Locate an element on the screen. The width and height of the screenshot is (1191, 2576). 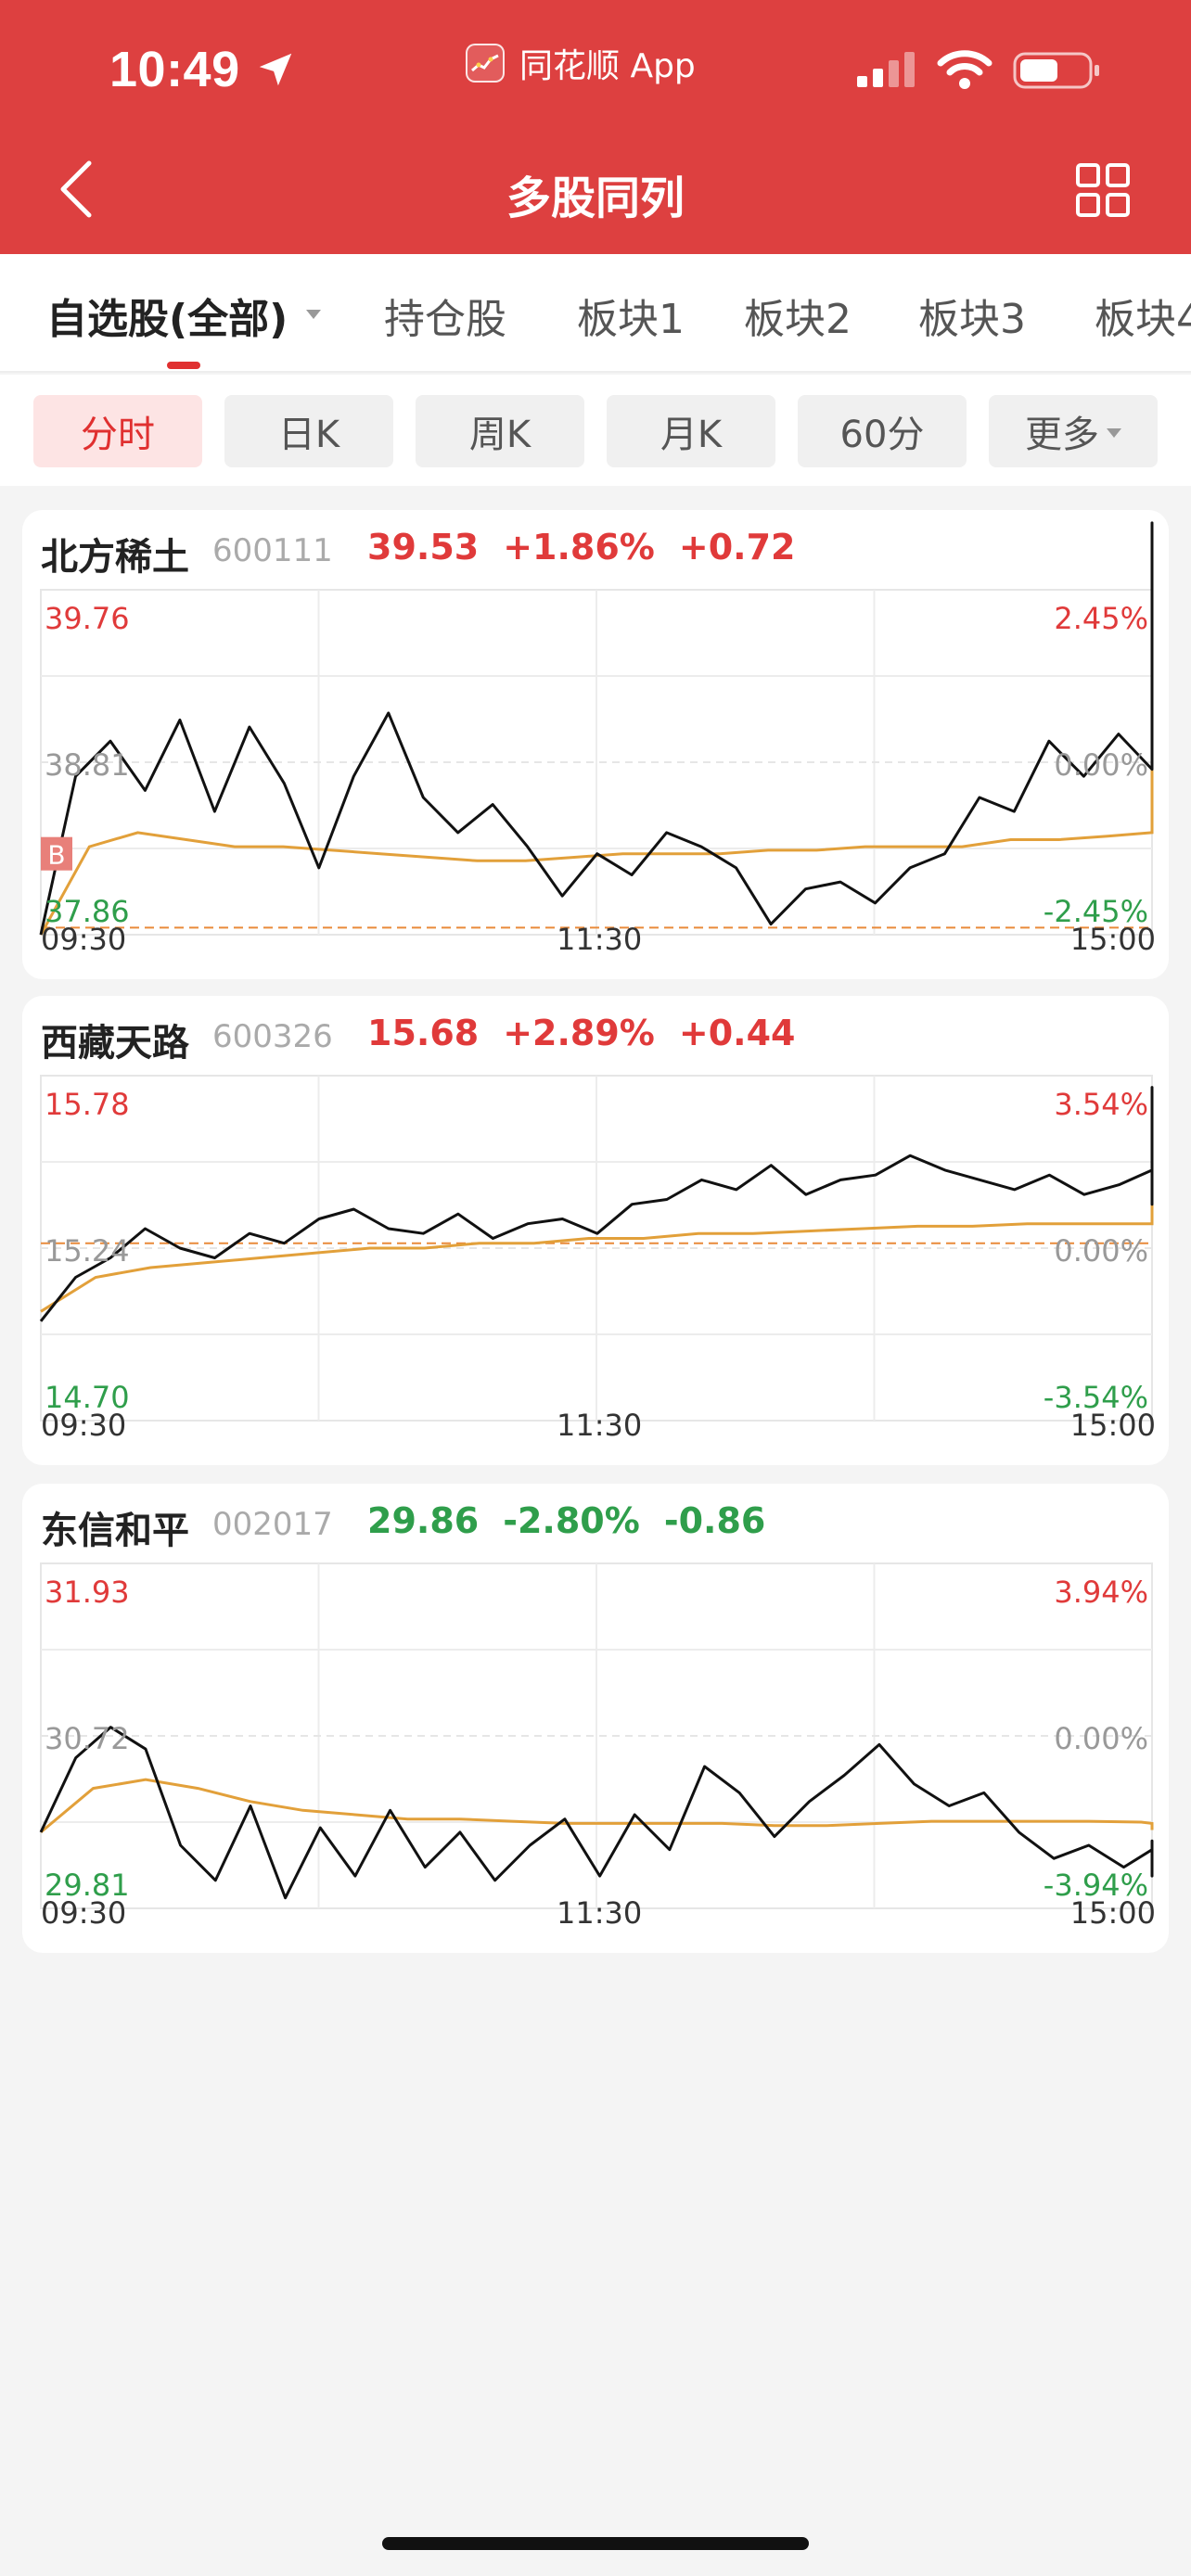
buy-marker-label: B is located at coordinates (56, 856).